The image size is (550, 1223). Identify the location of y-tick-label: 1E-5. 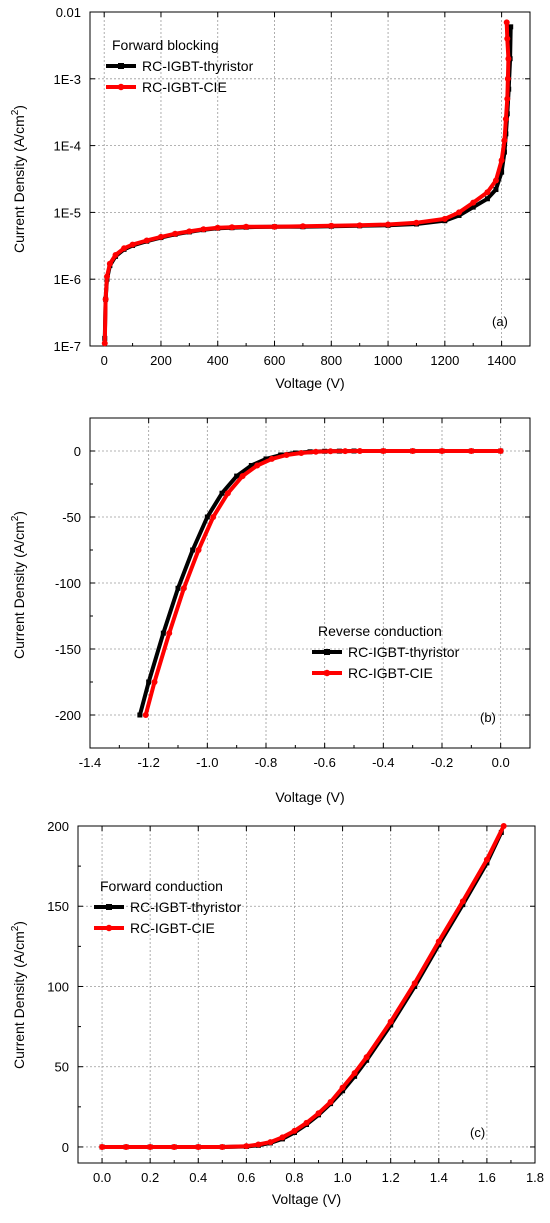
(67, 212).